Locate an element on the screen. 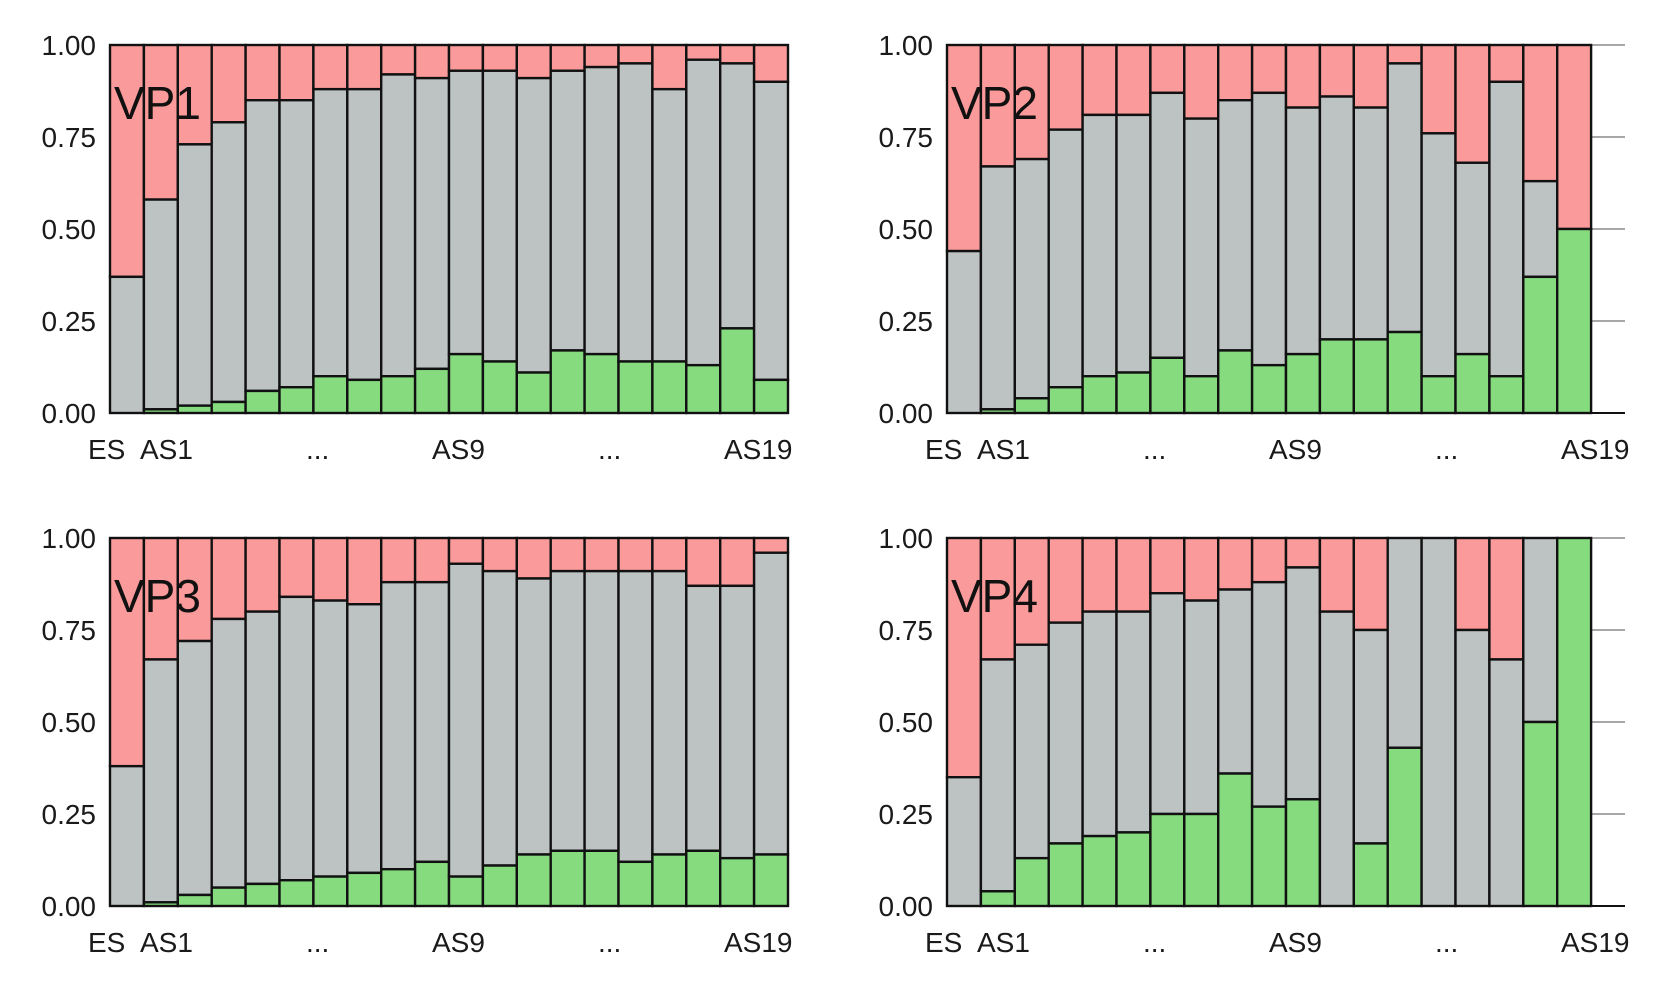 This screenshot has height=984, width=1668. panel-label: VP2 is located at coordinates (994, 103).